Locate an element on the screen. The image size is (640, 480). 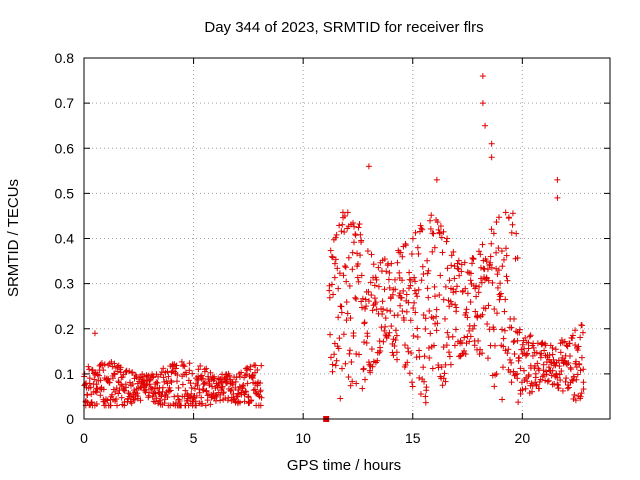
x-axis-label: GPS time / hours is located at coordinates (344, 465).